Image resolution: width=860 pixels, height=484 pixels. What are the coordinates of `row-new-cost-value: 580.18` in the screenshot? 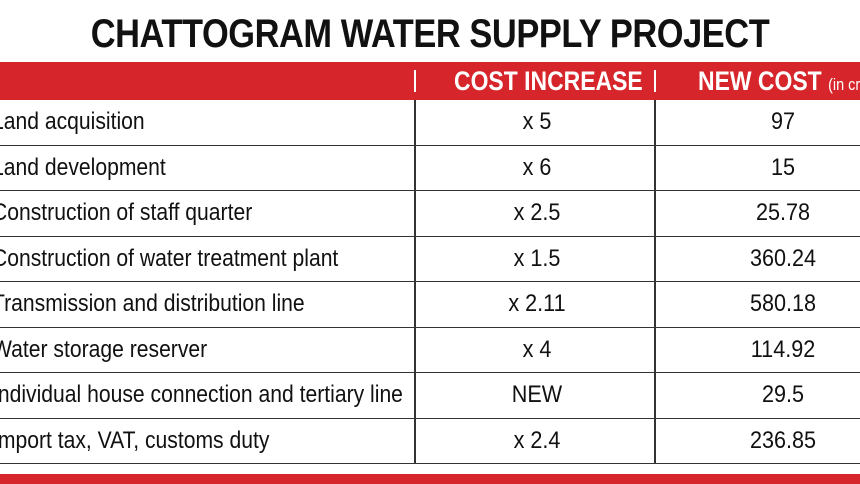 It's located at (783, 303).